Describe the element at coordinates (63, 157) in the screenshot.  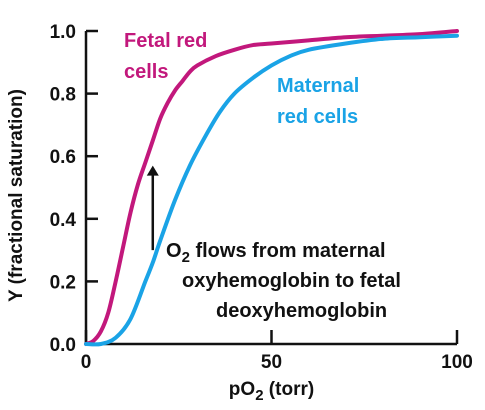
I see `y-tick-label: 0.6` at that location.